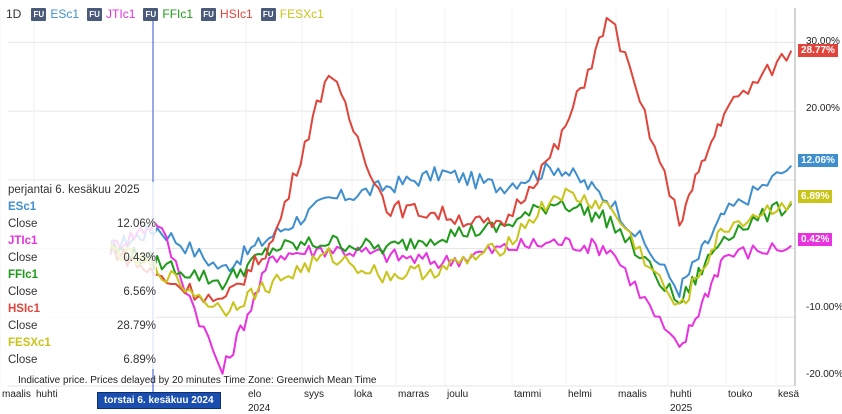  Describe the element at coordinates (14, 14) in the screenshot. I see `interval-selector: 1D` at that location.